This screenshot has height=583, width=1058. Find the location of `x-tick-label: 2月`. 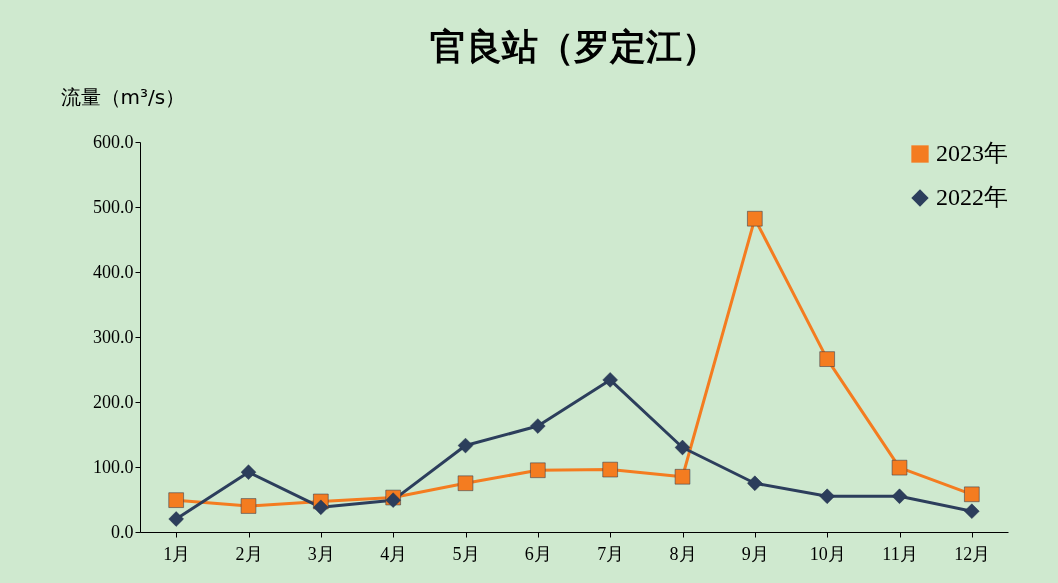

x-tick-label: 2月 is located at coordinates (249, 553).